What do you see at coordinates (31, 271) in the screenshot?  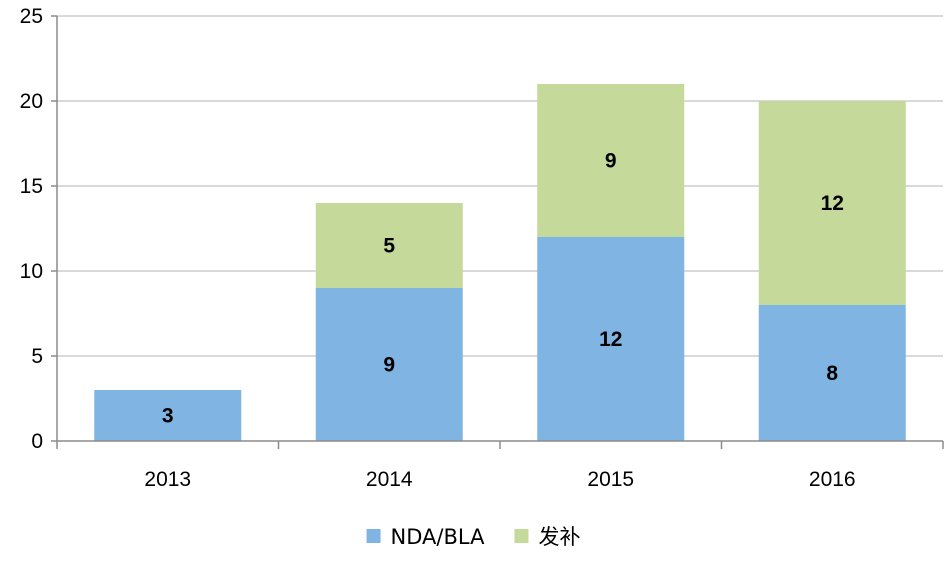 I see `y-tick-label: 10` at bounding box center [31, 271].